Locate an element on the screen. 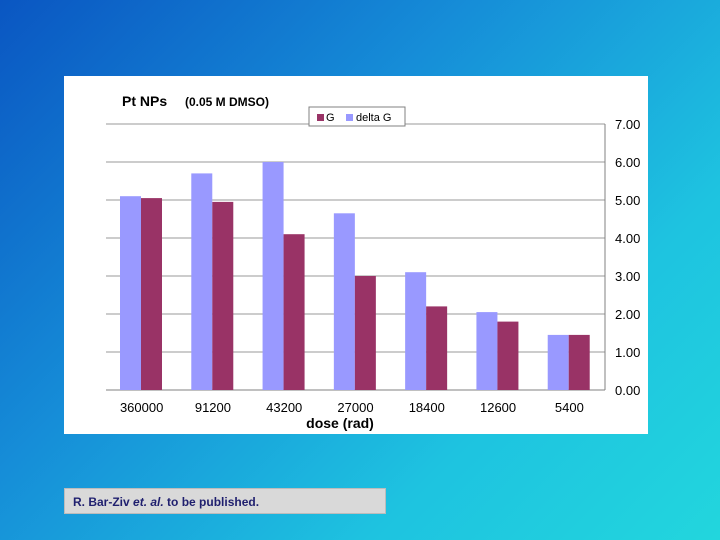 The height and width of the screenshot is (540, 720). y-tick-label: 7.00 is located at coordinates (627, 124).